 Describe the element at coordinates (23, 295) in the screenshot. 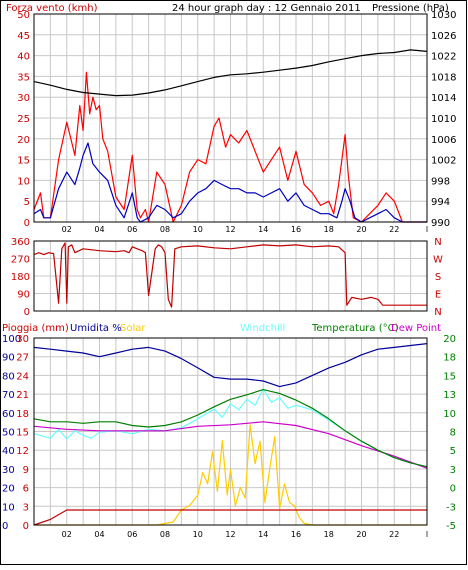

I see `direction-tick-label: 90` at that location.